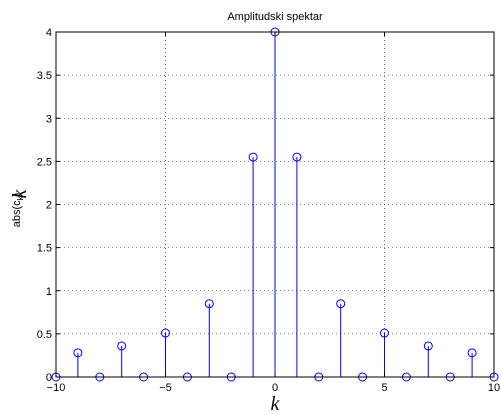 The height and width of the screenshot is (415, 500). I want to click on y-tick-label: 3.5, so click(44, 76).